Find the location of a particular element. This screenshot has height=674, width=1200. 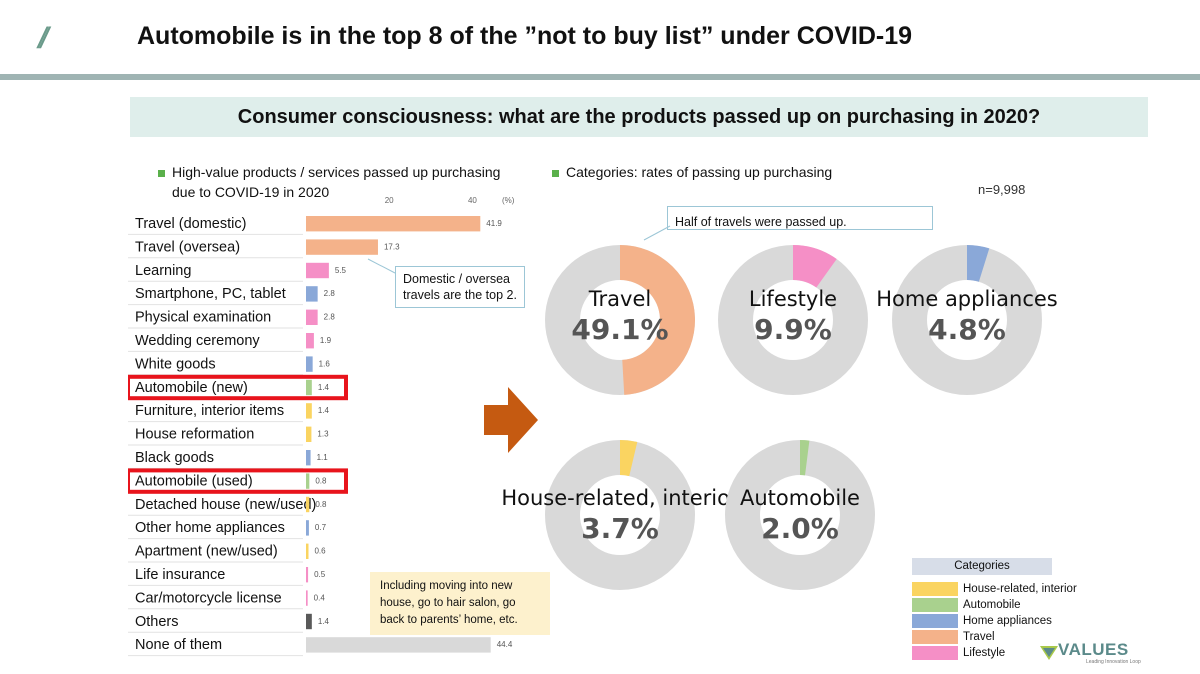

domestic-callout-line1: Domestic / oversea is located at coordinates (456, 279).